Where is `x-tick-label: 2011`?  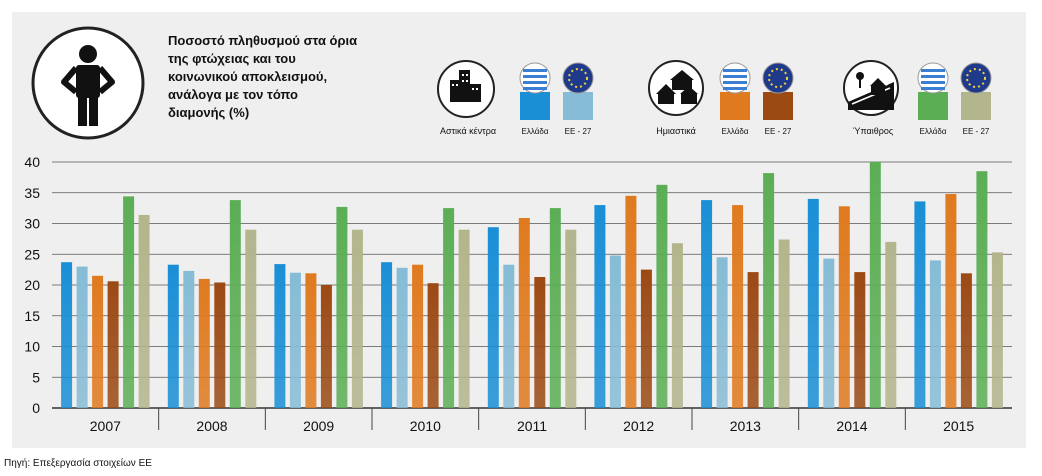
x-tick-label: 2011 is located at coordinates (532, 426).